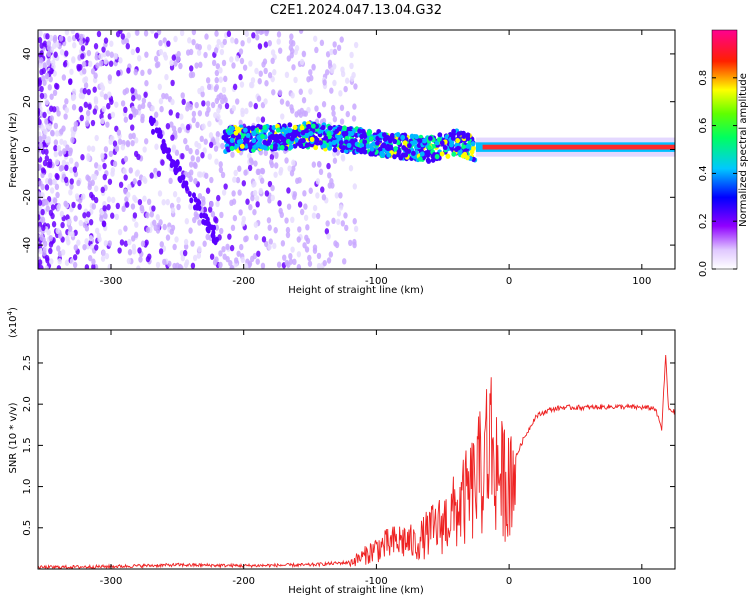  I want to click on x-tick-label: -200, so click(243, 581).